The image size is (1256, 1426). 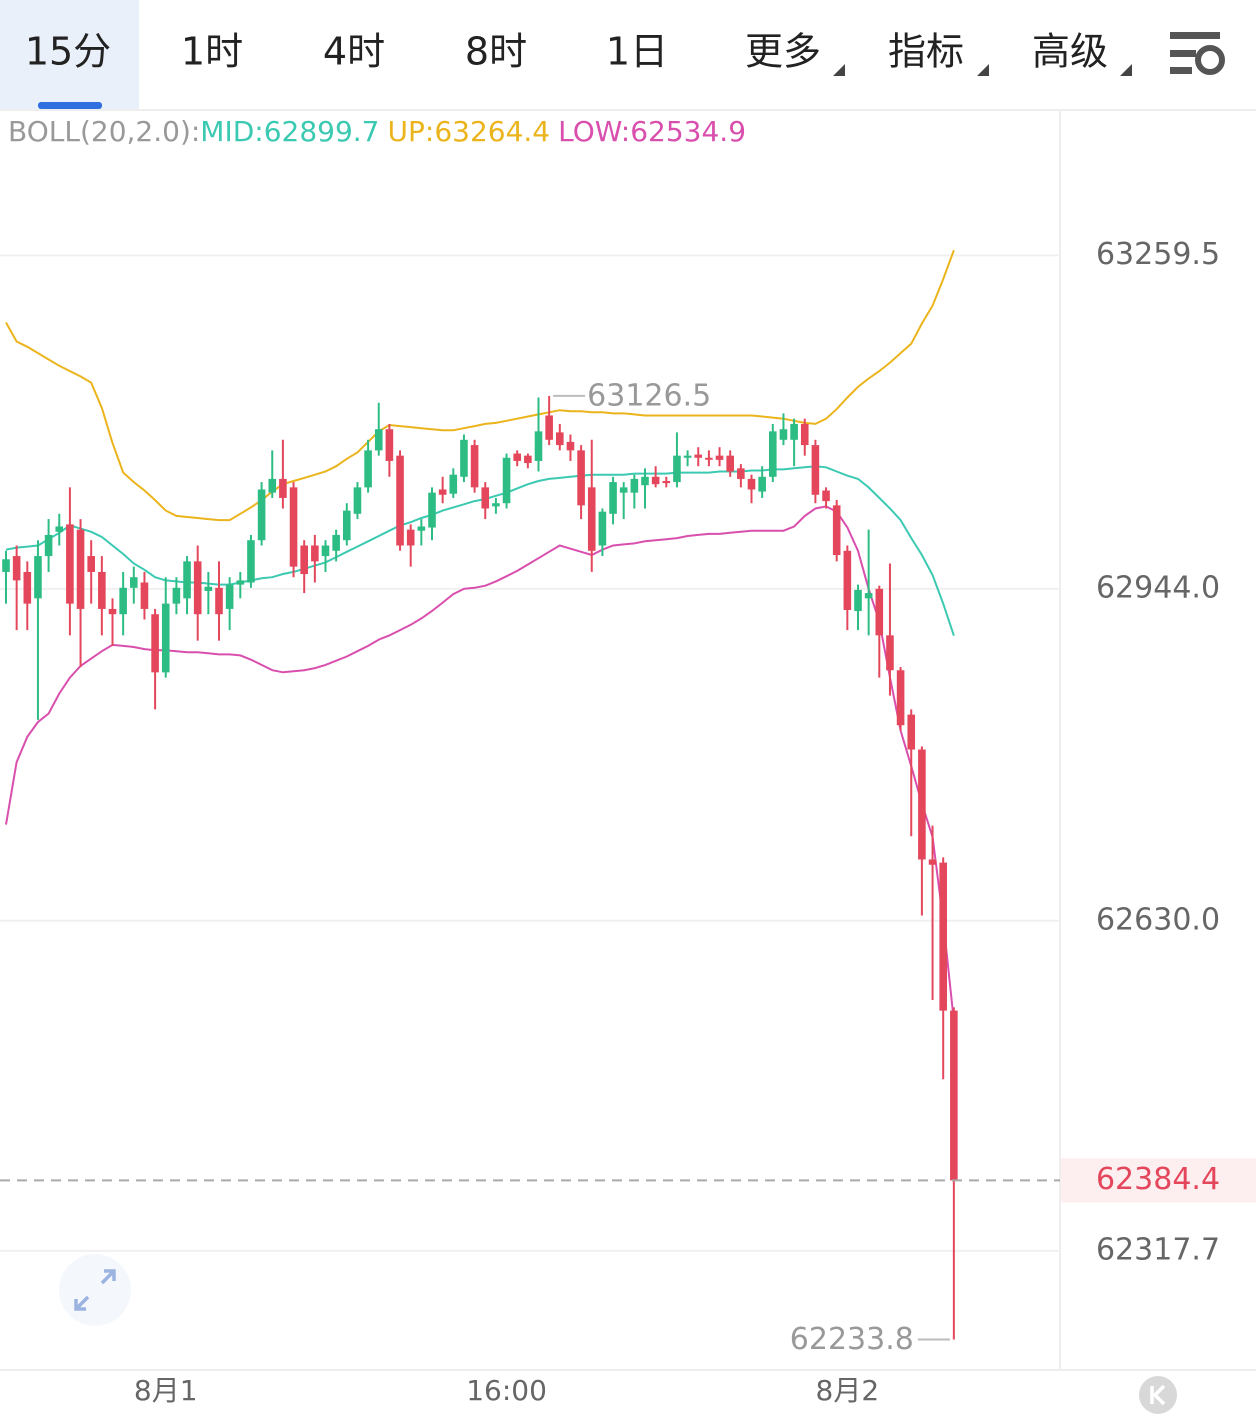 What do you see at coordinates (848, 1390) in the screenshot?
I see `x-tick-label: 8月2` at bounding box center [848, 1390].